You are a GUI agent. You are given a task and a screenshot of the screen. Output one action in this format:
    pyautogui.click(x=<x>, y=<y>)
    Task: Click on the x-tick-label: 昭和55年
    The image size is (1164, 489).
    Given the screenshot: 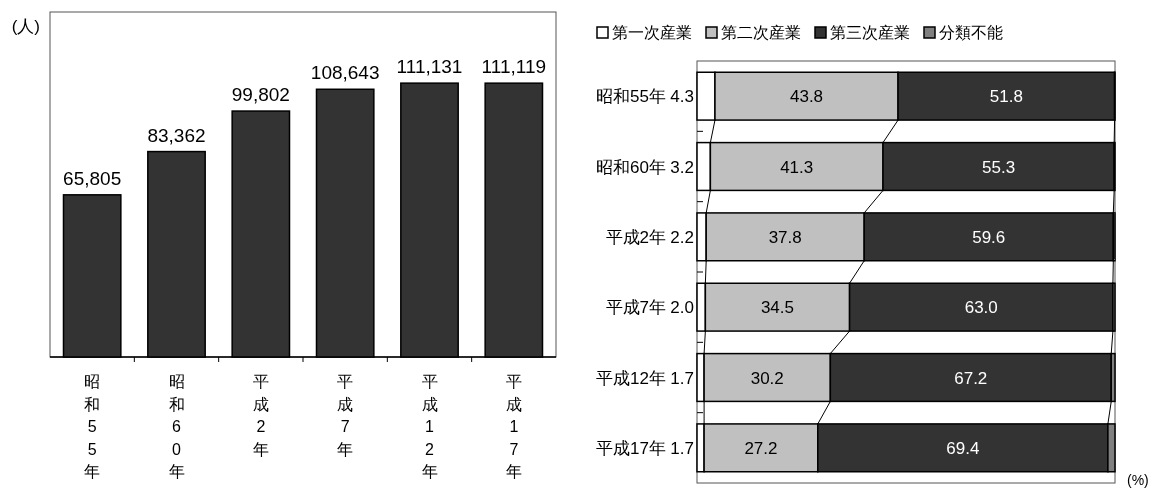 What is the action you would take?
    pyautogui.click(x=92, y=426)
    